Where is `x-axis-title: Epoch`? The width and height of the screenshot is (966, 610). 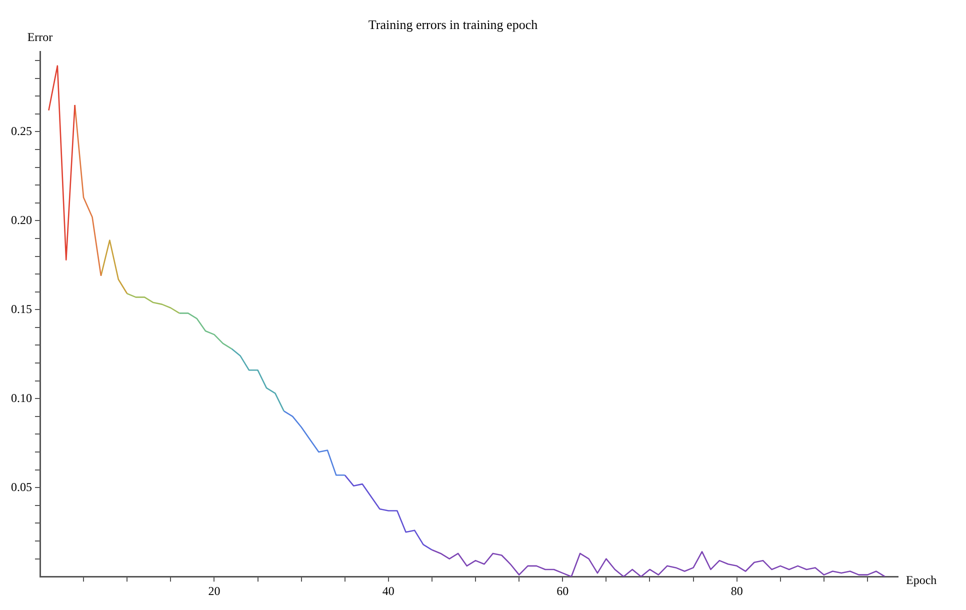
x-axis-title: Epoch is located at coordinates (921, 579).